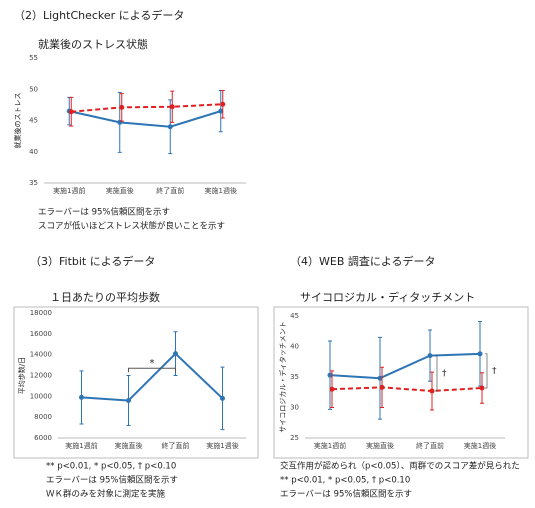 Image resolution: width=535 pixels, height=508 pixels. Describe the element at coordinates (41, 355) in the screenshot. I see `y-tick-label: 14000` at that location.